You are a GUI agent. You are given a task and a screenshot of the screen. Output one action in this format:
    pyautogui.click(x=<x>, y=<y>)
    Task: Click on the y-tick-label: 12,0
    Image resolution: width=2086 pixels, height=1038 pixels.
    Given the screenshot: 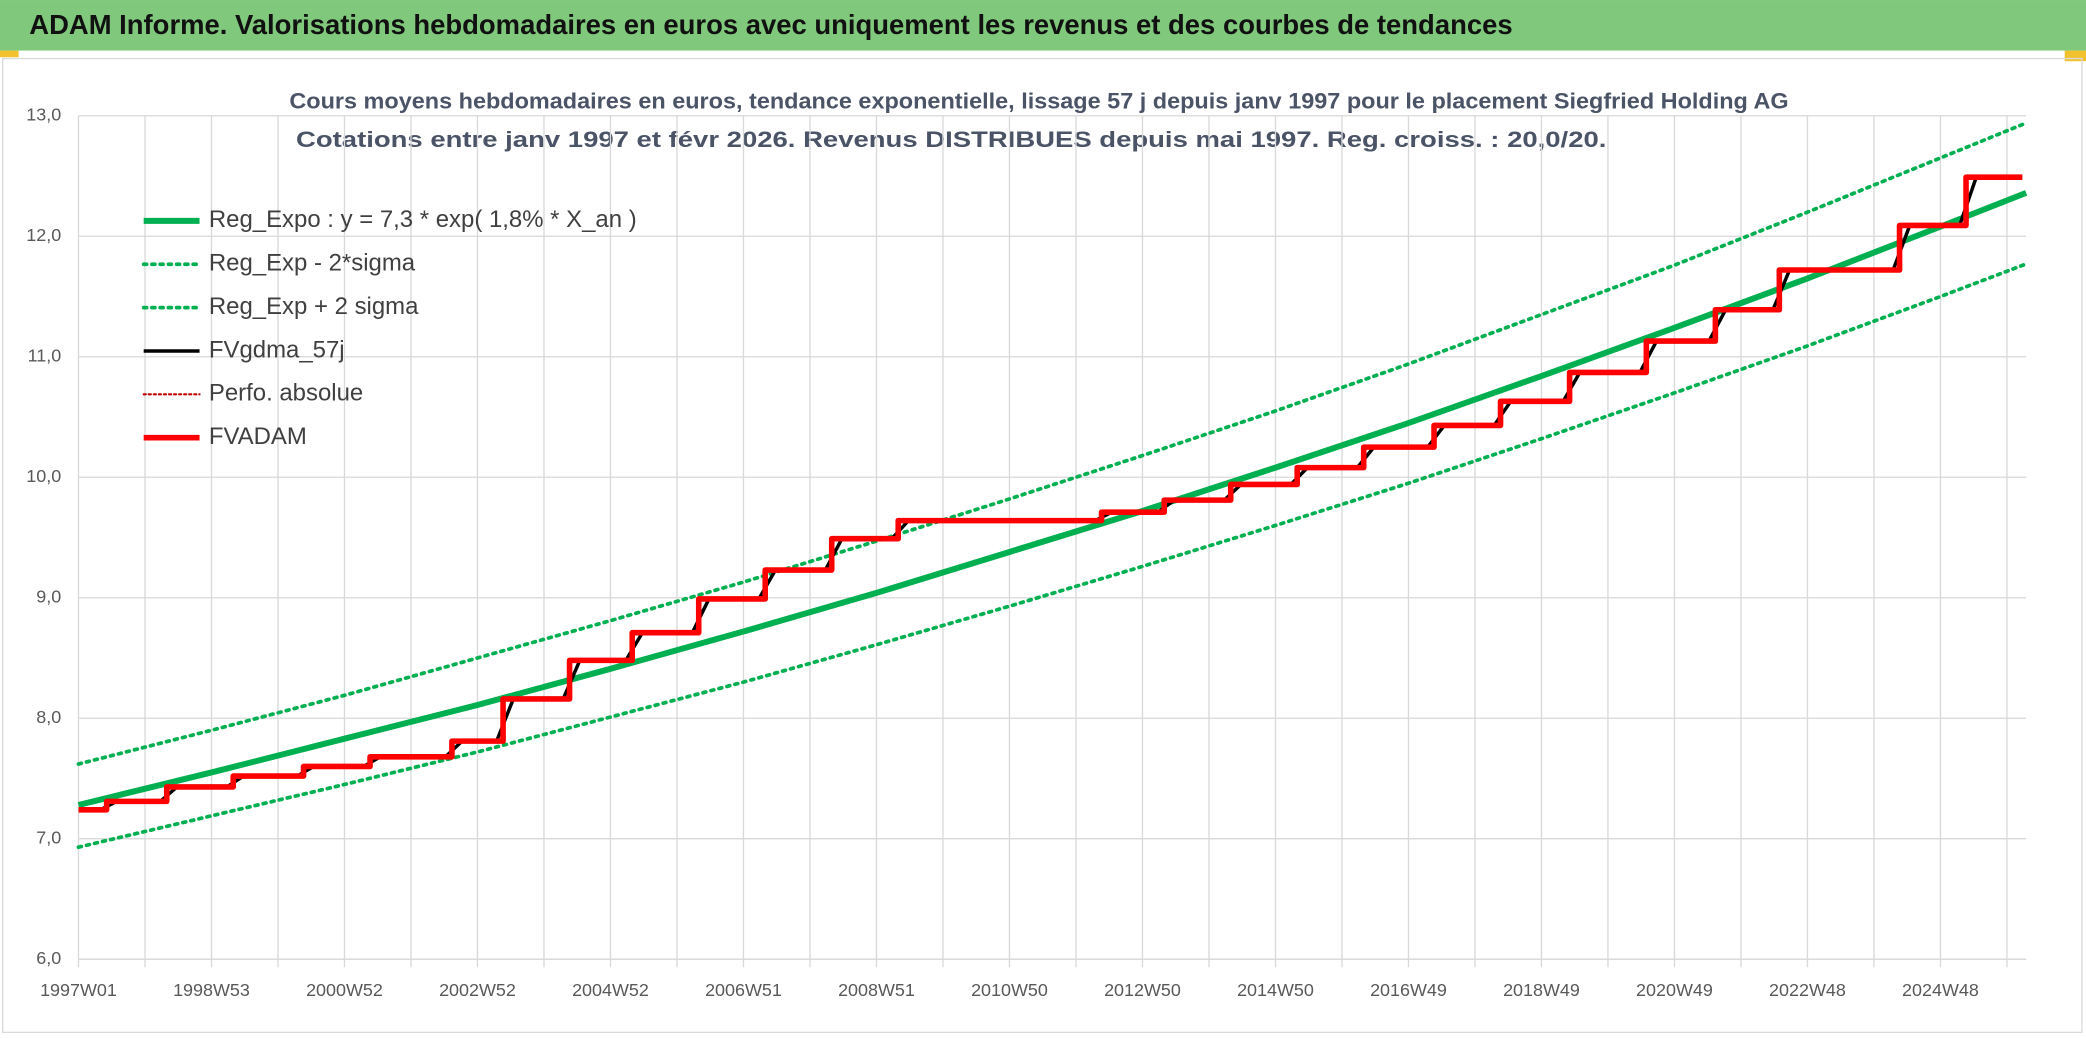 What is the action you would take?
    pyautogui.click(x=43, y=235)
    